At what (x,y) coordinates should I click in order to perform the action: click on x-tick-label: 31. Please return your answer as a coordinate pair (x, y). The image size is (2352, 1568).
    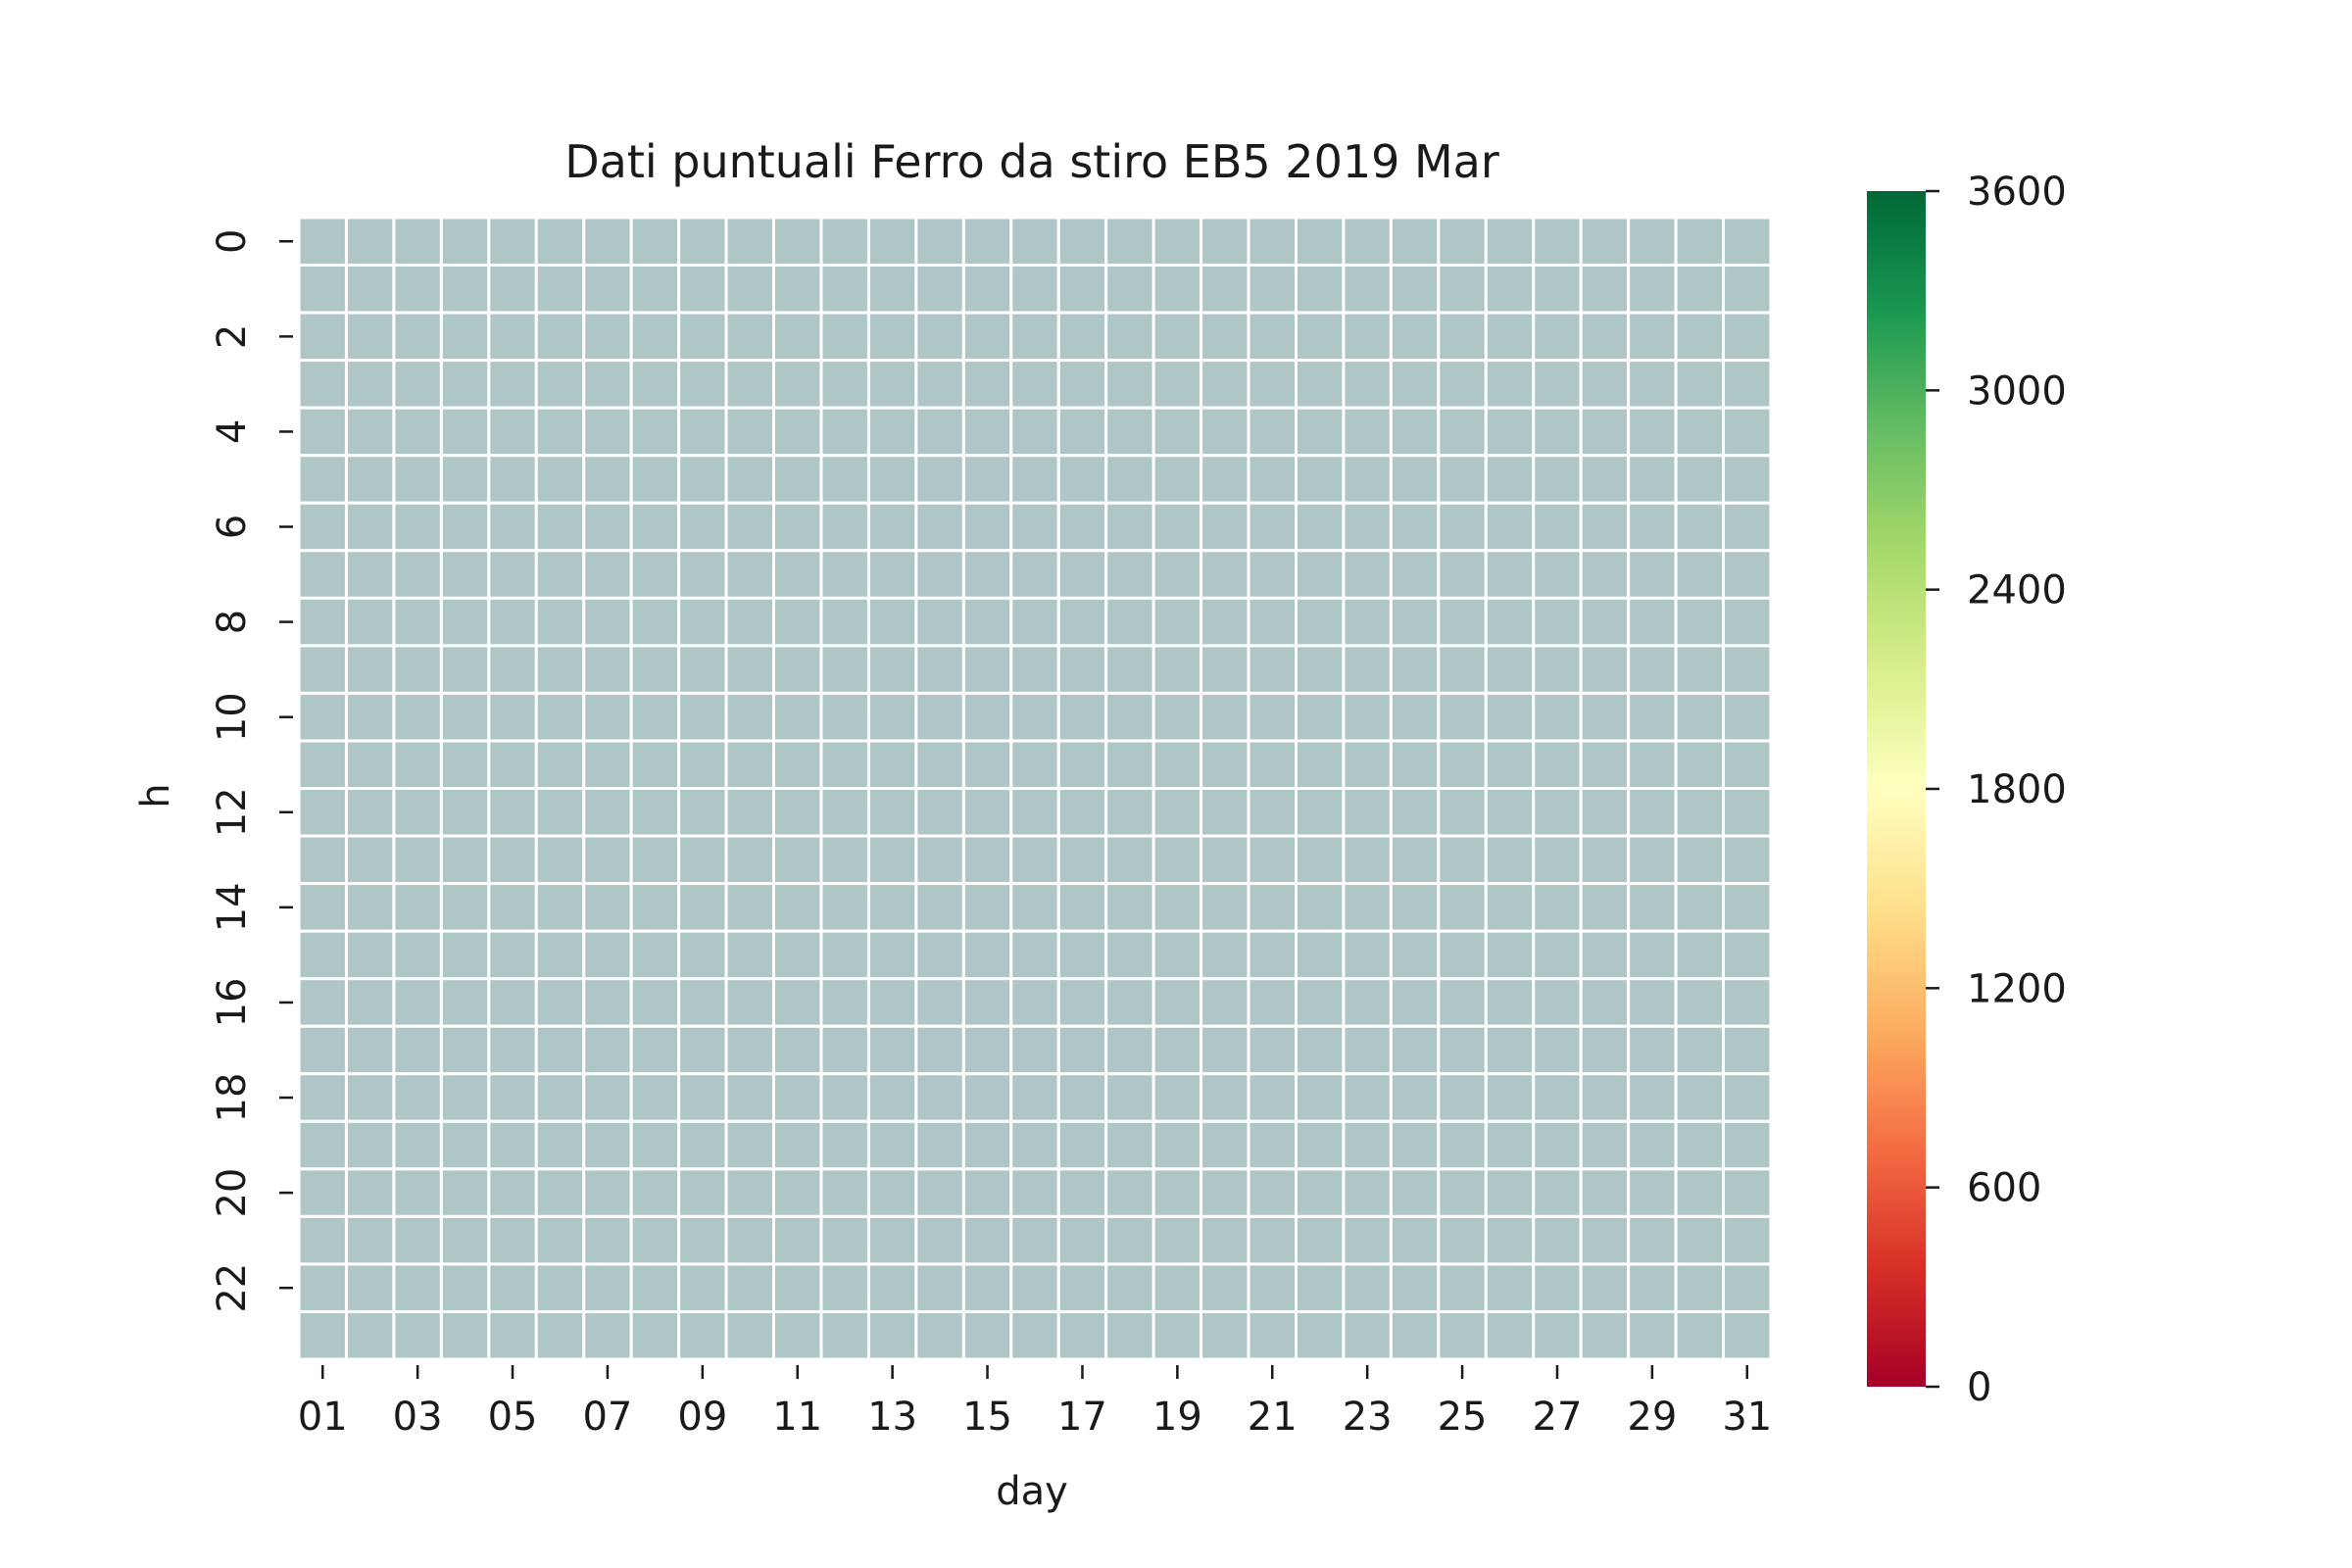
    Looking at the image, I should click on (1747, 1417).